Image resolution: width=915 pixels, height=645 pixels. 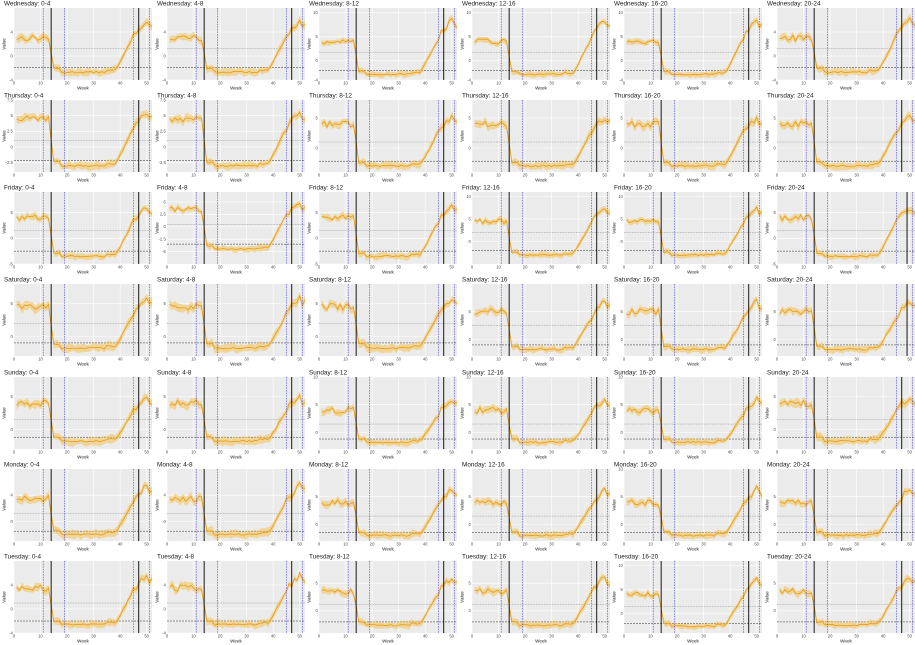 What do you see at coordinates (790, 280) in the screenshot?
I see `facet-title: Saturday: 20-24` at bounding box center [790, 280].